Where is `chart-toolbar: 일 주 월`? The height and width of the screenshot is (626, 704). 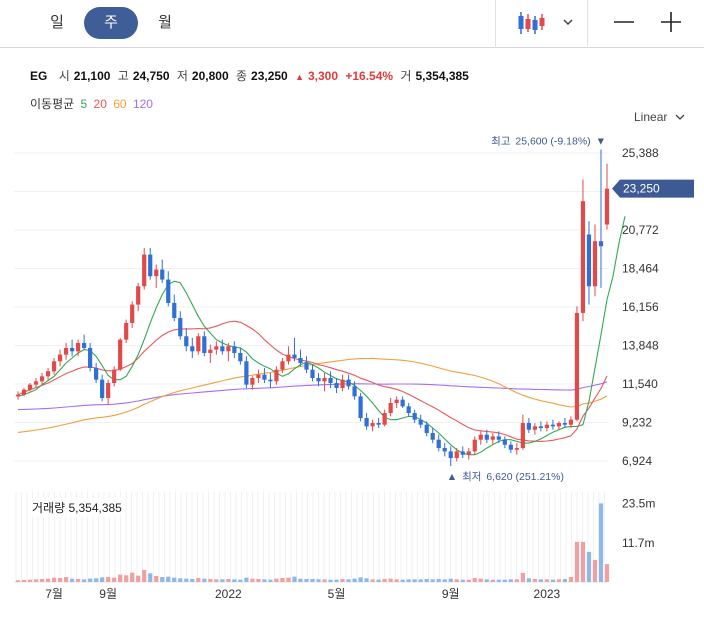
chart-toolbar: 일 주 월 is located at coordinates (352, 24).